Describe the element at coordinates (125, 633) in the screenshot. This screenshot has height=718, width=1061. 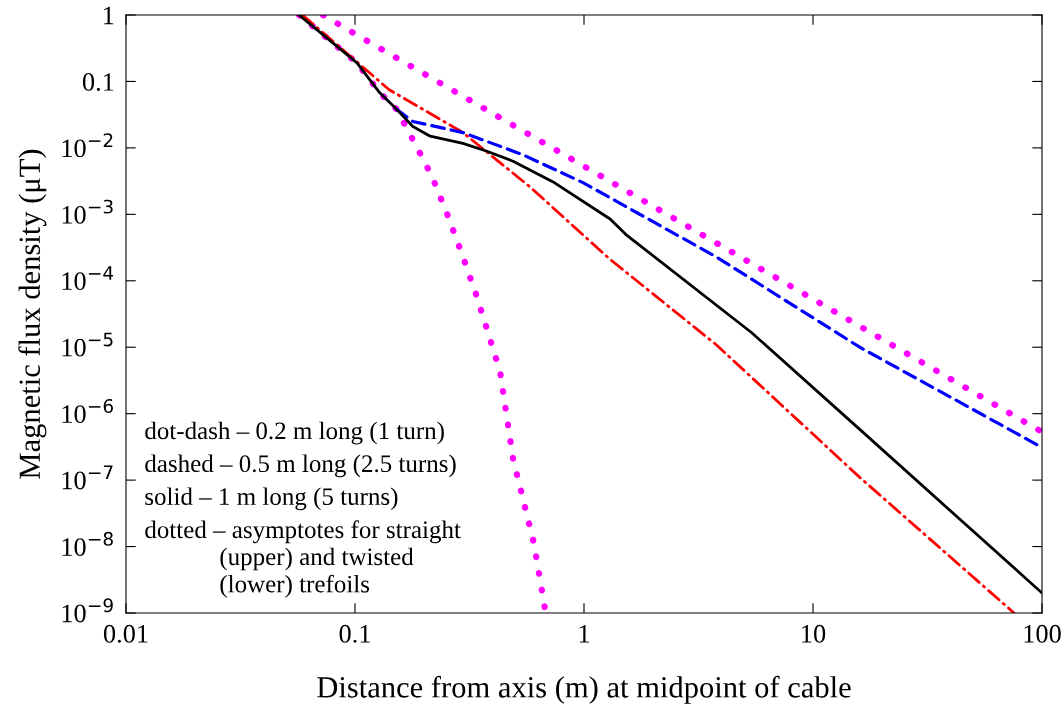
I see `x-tick-label: 0.01` at that location.